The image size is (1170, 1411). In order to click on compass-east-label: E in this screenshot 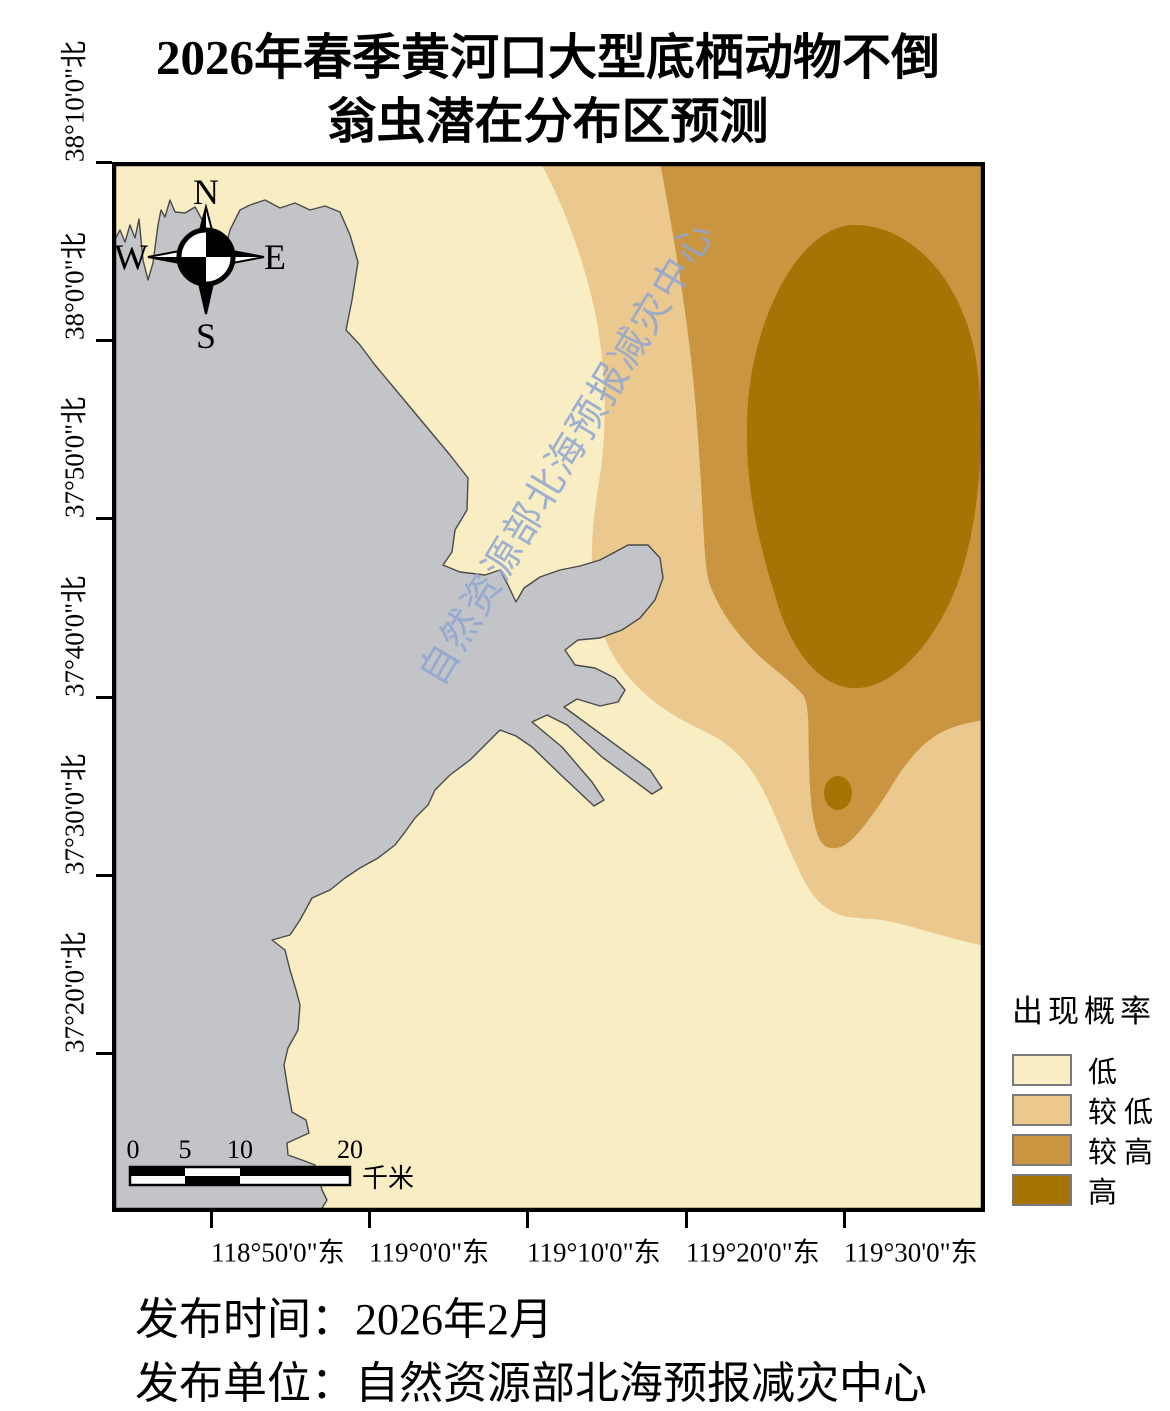, I will do `click(275, 257)`.